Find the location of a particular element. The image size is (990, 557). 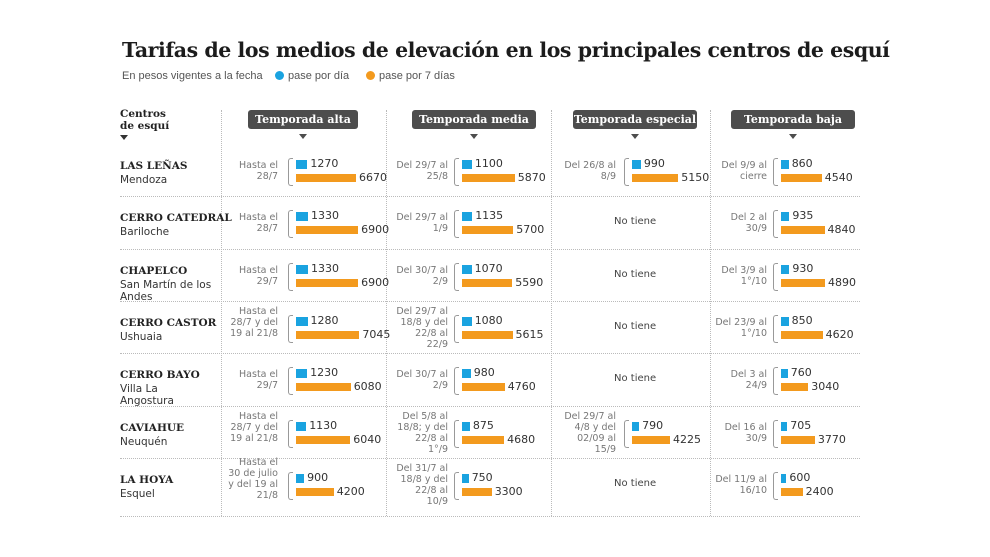

legend-day: pase por día is located at coordinates (312, 76).